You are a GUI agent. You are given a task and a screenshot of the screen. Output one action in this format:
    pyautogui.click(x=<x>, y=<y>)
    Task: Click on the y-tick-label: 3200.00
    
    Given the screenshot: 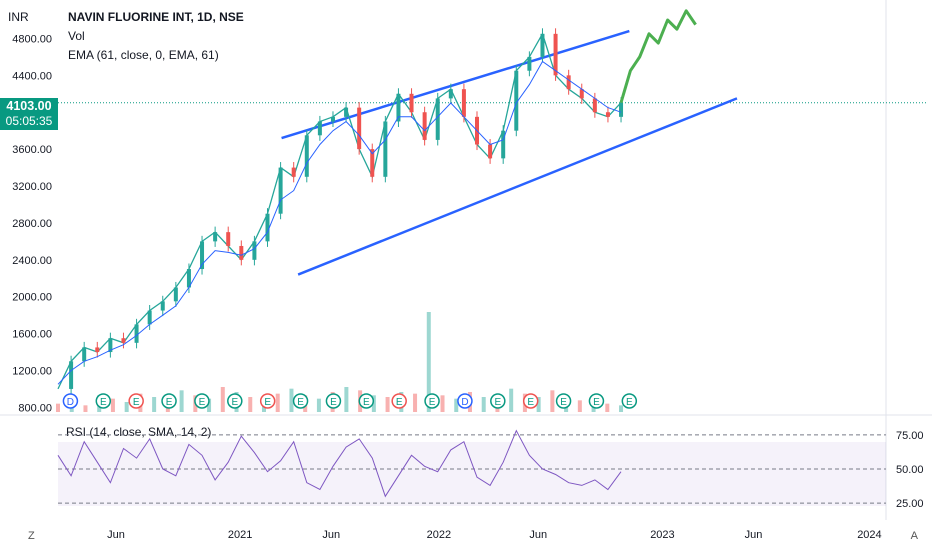 What is the action you would take?
    pyautogui.click(x=32, y=187)
    